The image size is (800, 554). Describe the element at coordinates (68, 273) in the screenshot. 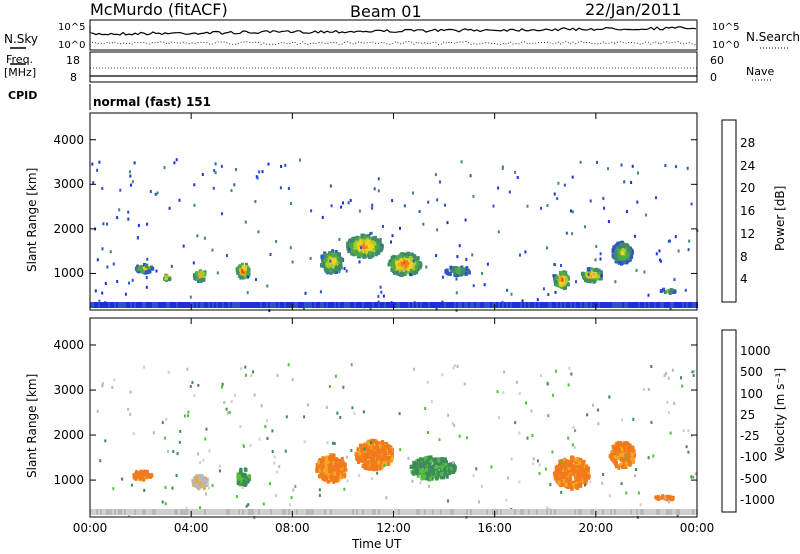

I see `y-tick-label: 1000` at that location.